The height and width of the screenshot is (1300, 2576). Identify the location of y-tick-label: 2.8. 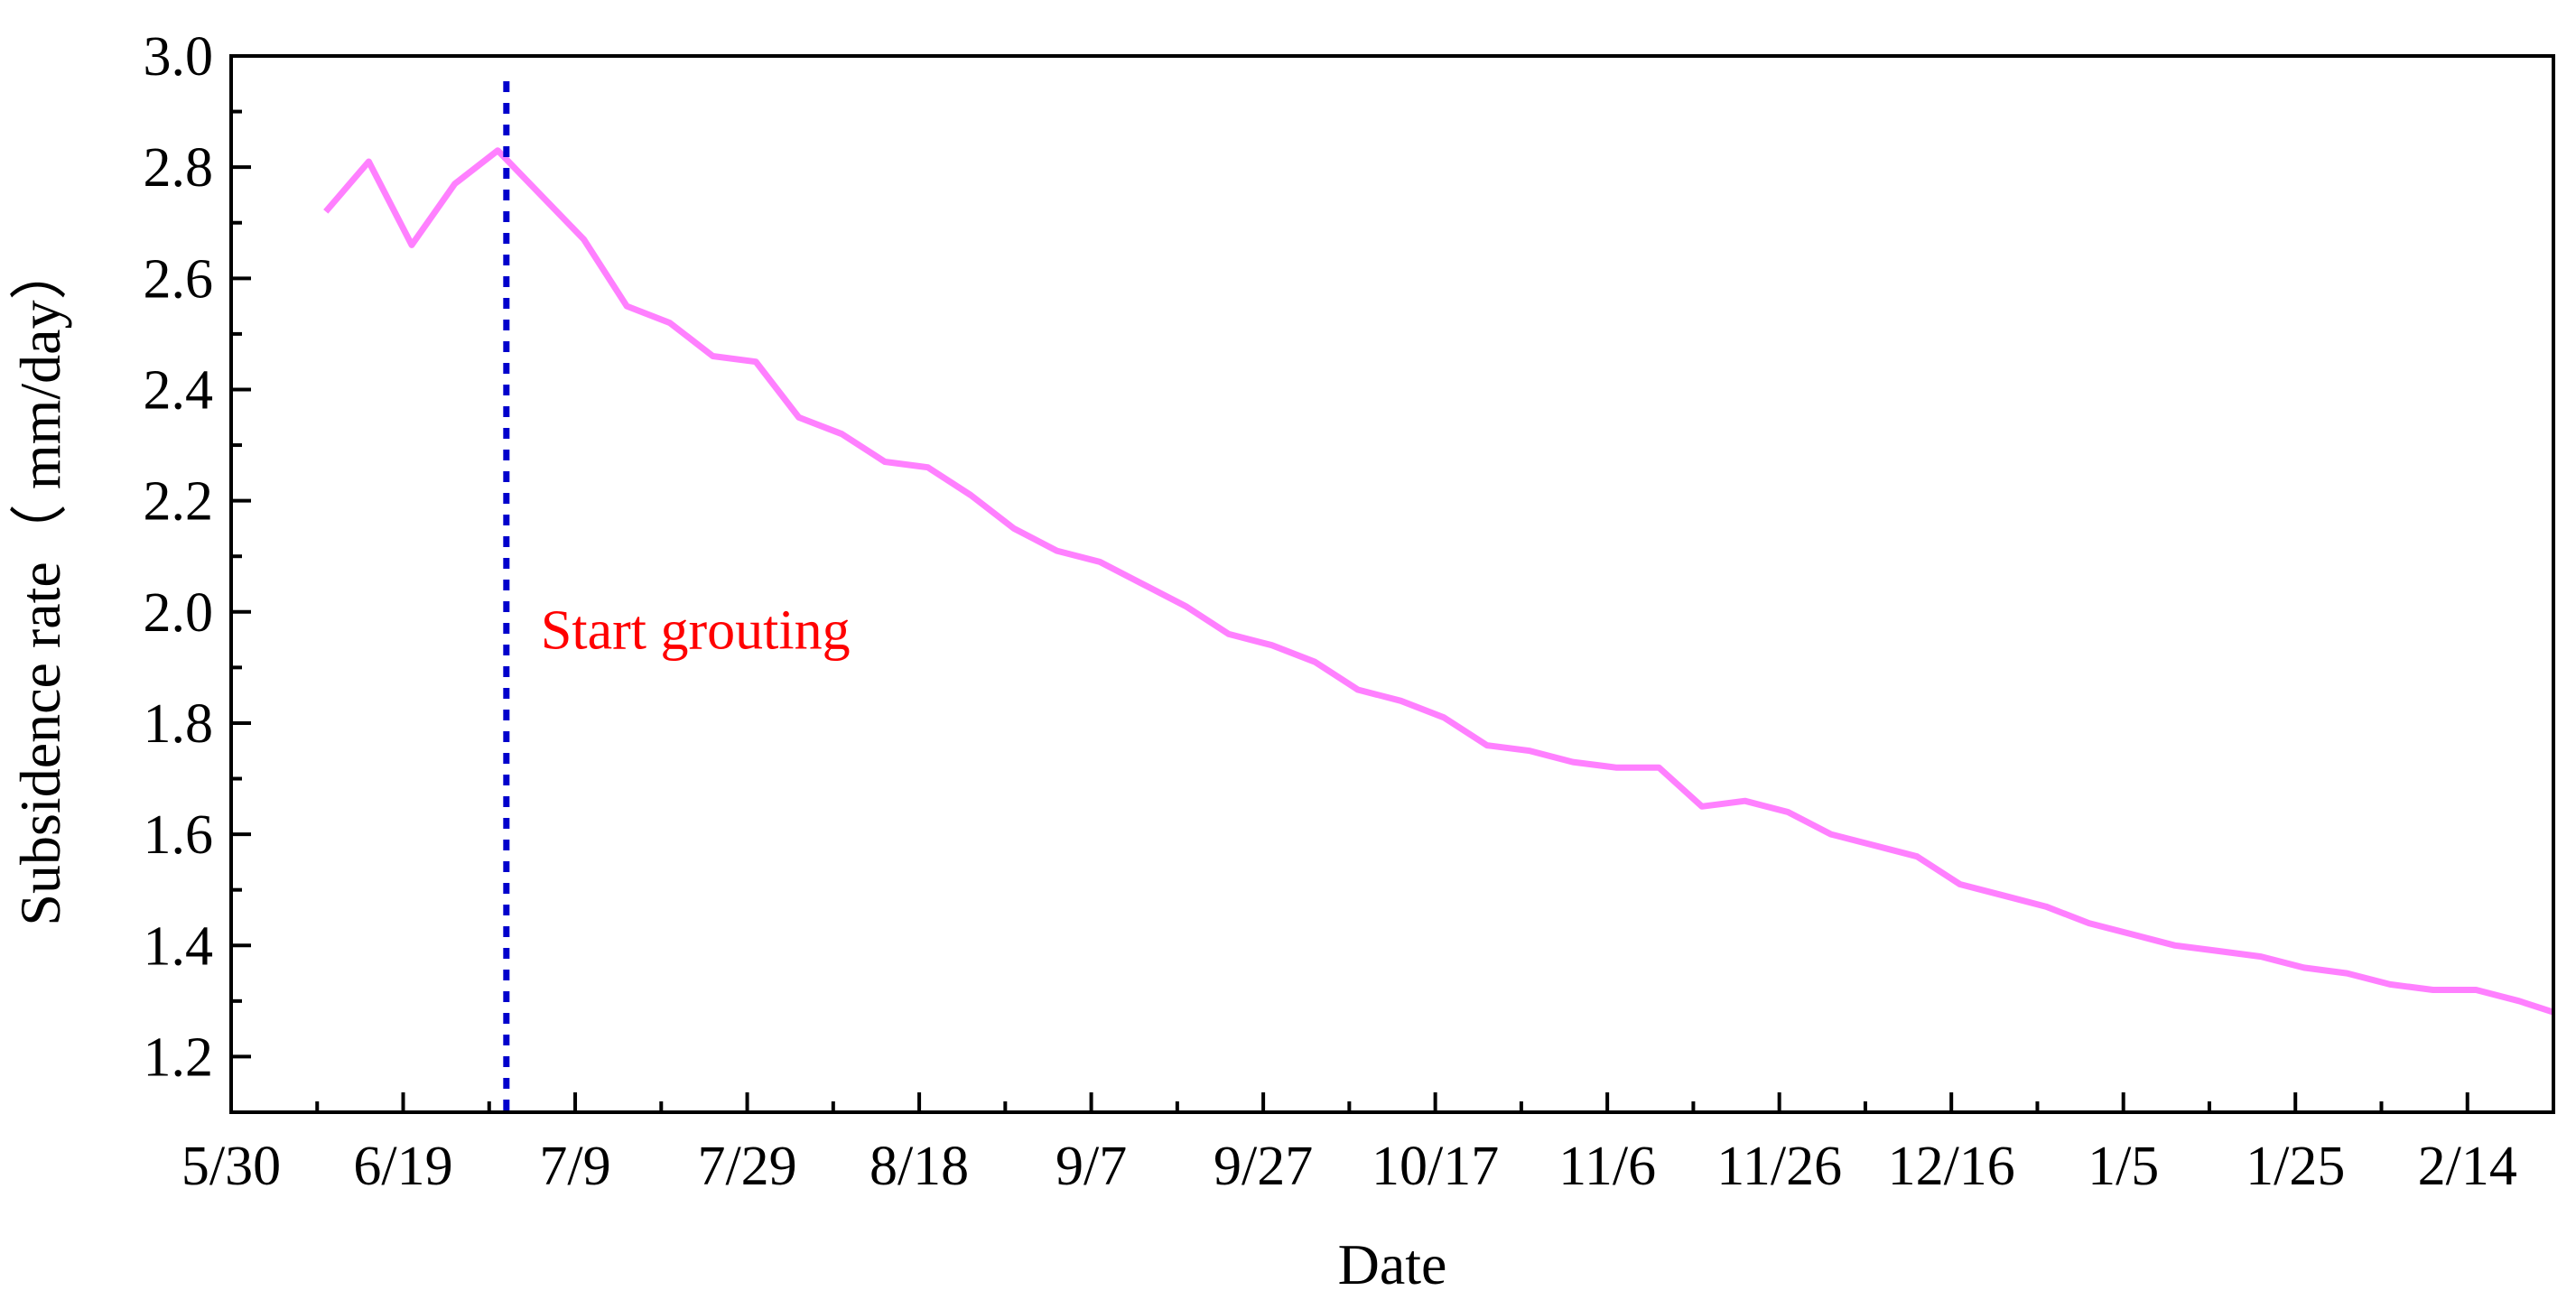
(179, 168).